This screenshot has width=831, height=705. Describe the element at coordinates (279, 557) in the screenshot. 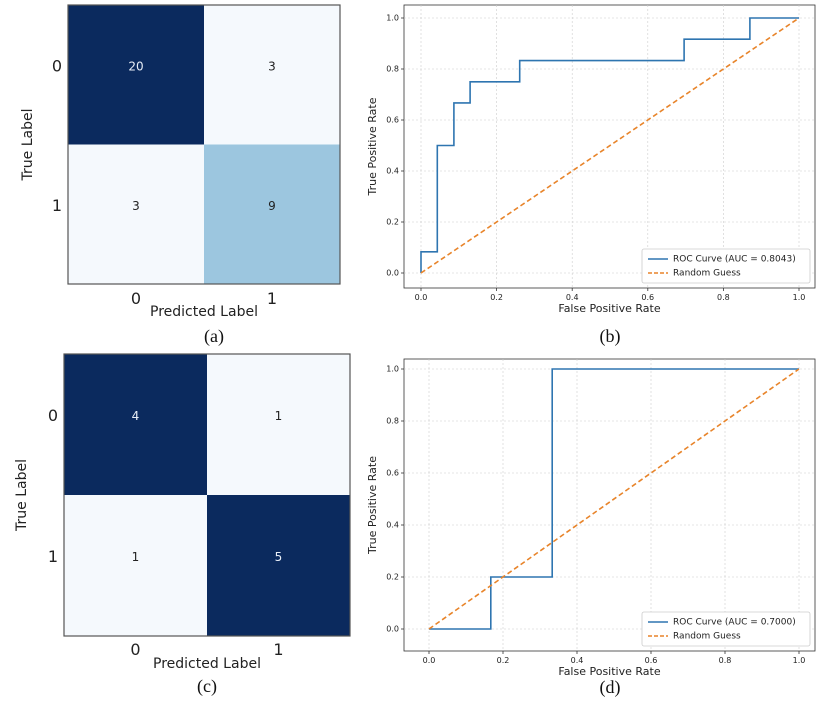

I see `cell-value: 5` at that location.